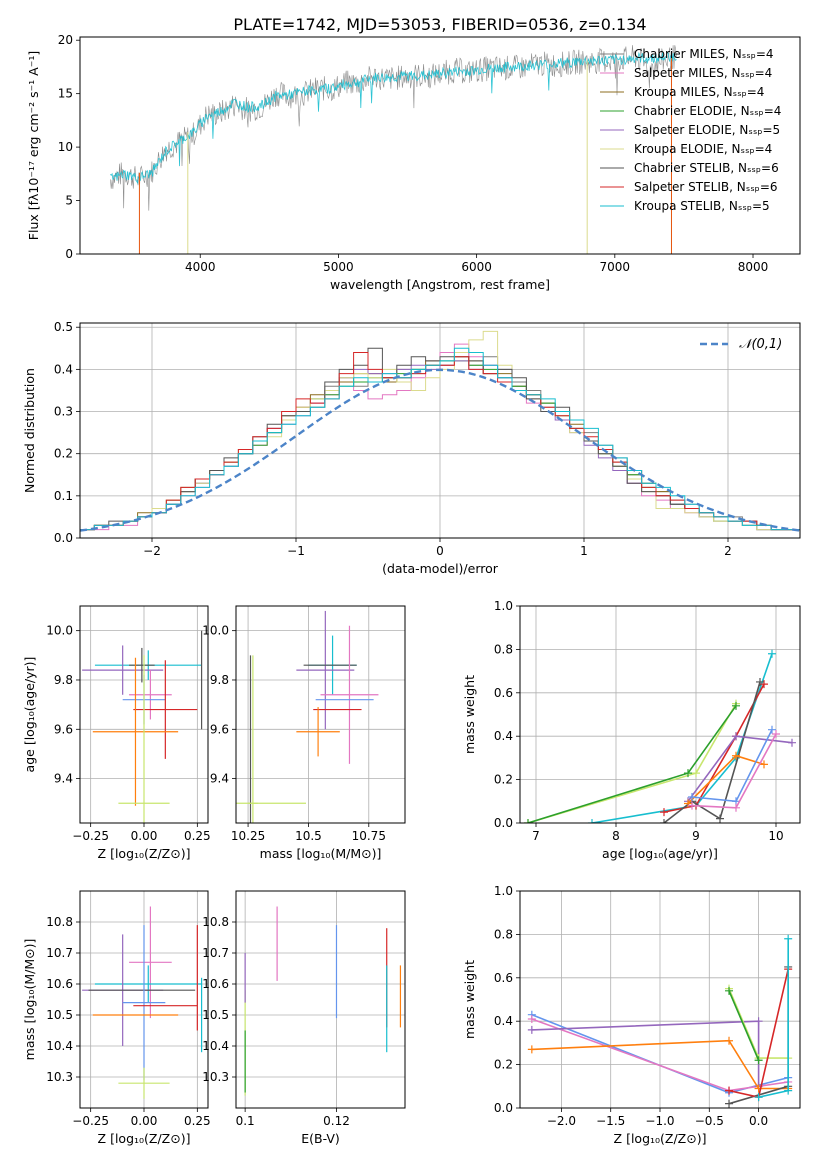 The height and width of the screenshot is (1170, 819). What do you see at coordinates (393, 118) in the screenshot?
I see `spectrum-line-model` at bounding box center [393, 118].